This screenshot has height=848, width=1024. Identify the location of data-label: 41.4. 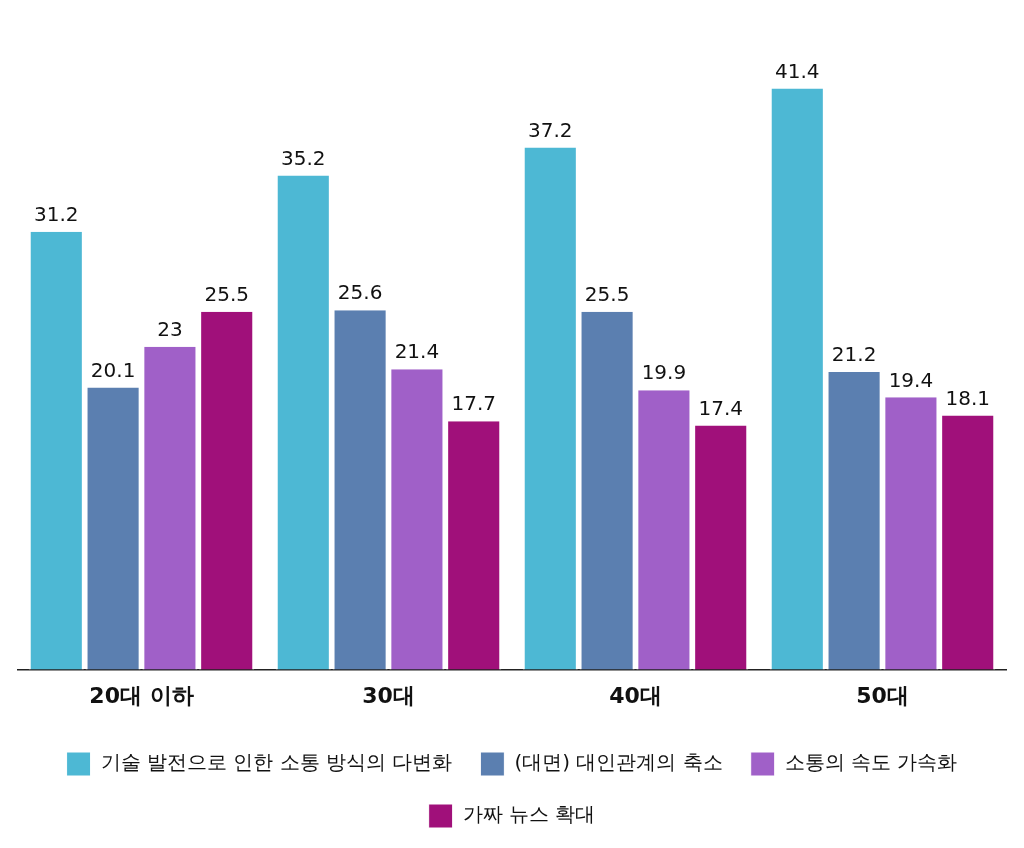
(797, 70).